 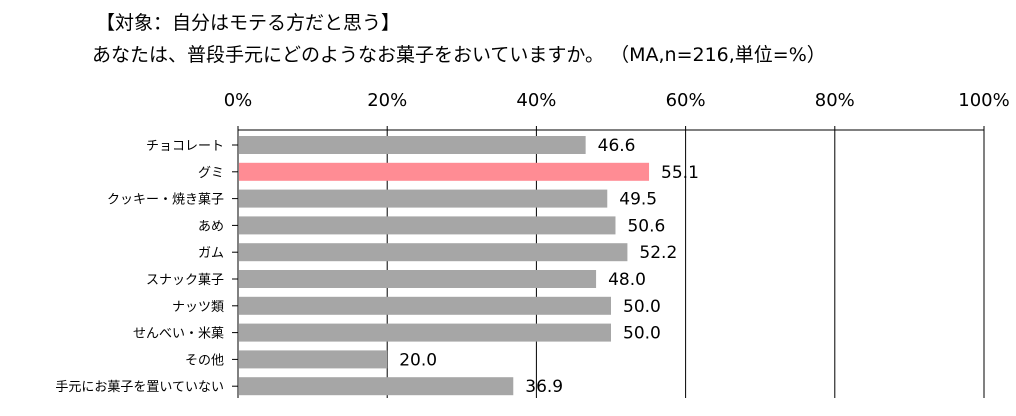 What do you see at coordinates (418, 360) in the screenshot?
I see `data-label: 20.0` at bounding box center [418, 360].